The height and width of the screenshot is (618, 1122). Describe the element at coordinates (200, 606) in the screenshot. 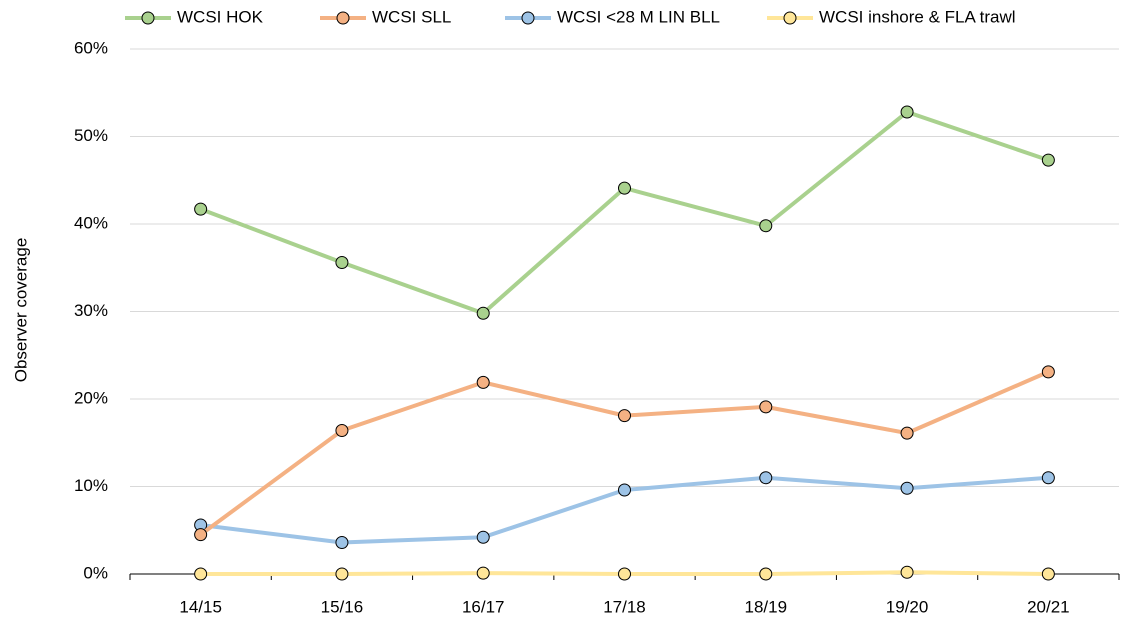

I see `x-tick-label: 14/15` at that location.